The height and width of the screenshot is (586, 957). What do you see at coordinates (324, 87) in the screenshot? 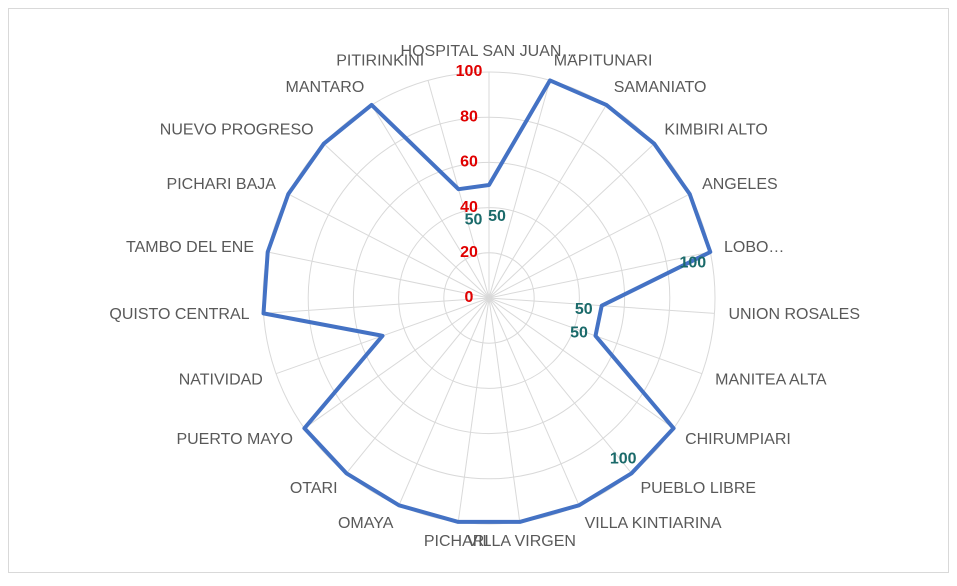
I see `category-label: MANTARO` at bounding box center [324, 87].